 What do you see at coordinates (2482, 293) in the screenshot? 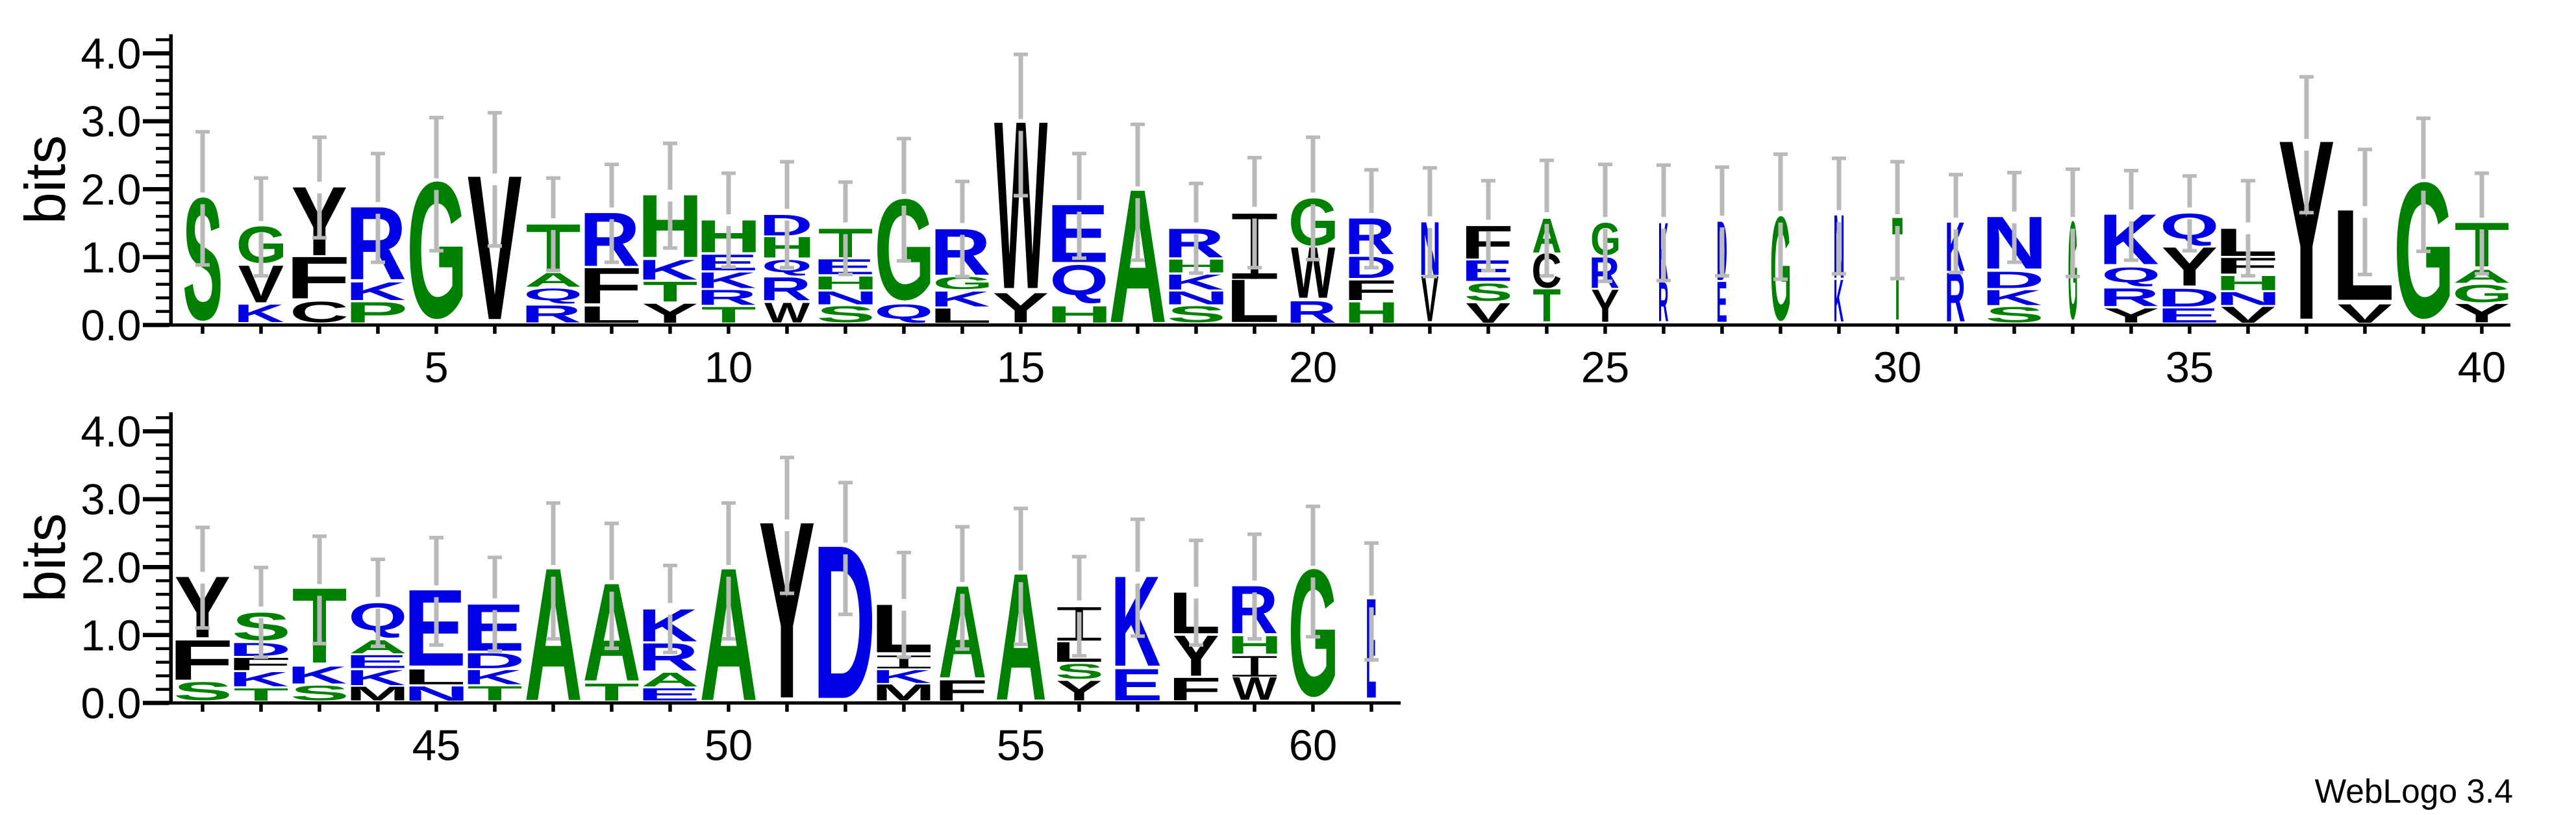
I see `svg-text: G` at bounding box center [2482, 293].